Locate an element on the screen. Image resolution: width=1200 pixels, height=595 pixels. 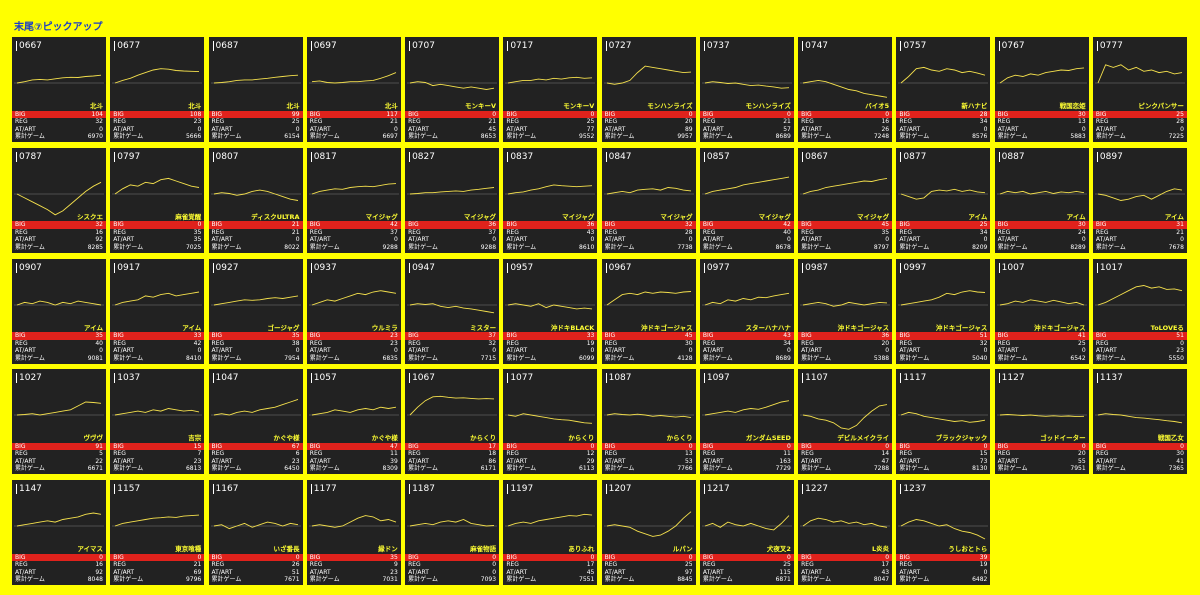
machine-name: モンハンライズ is located at coordinates (768, 106).